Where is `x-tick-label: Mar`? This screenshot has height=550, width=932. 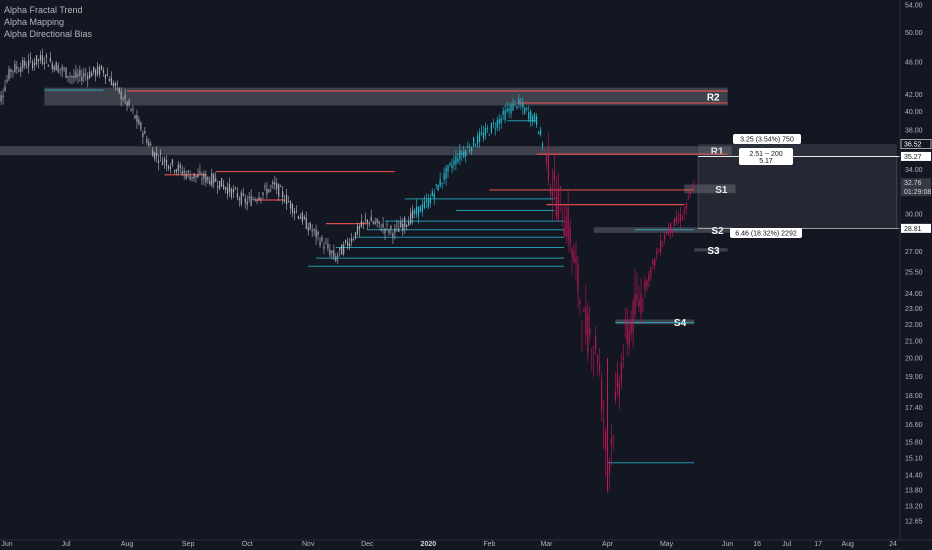
x-tick-label: Mar is located at coordinates (546, 544).